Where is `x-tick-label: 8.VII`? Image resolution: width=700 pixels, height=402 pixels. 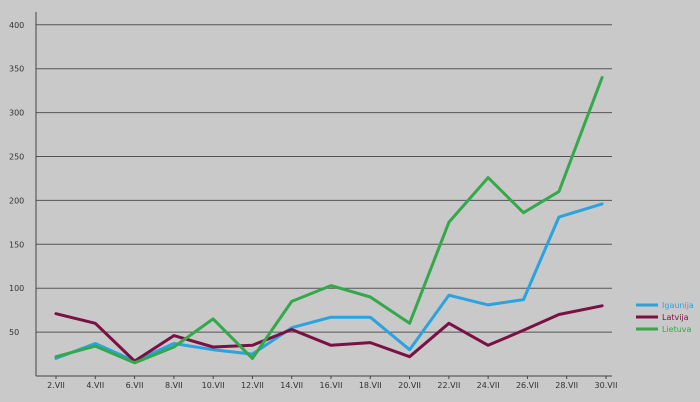 x-tick-label: 8.VII is located at coordinates (174, 385).